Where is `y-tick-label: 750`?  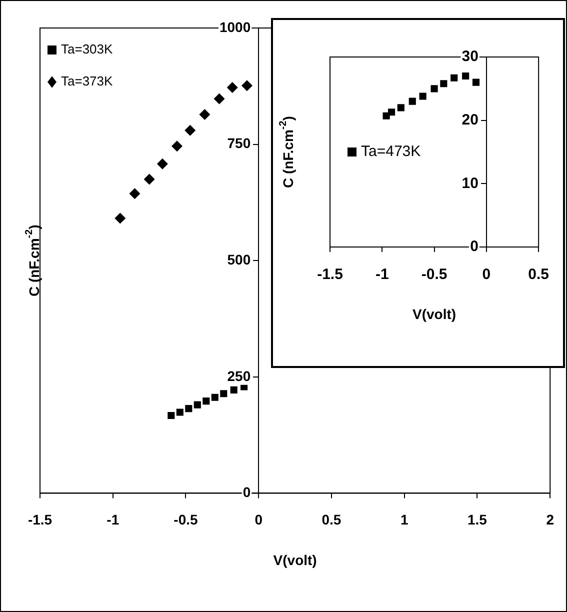
y-tick-label: 750 is located at coordinates (239, 143).